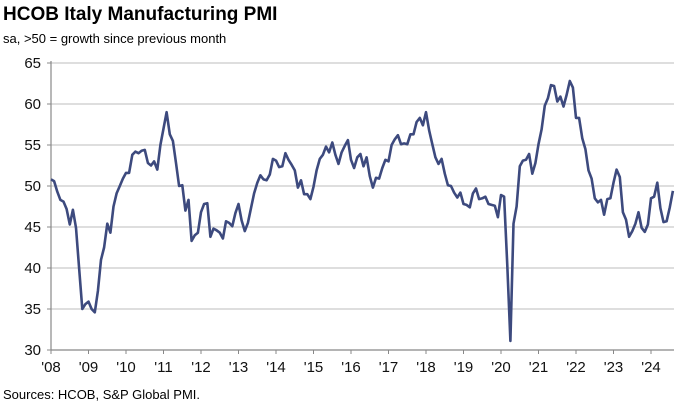 The height and width of the screenshot is (407, 697). I want to click on x-tick-label: '21, so click(539, 367).